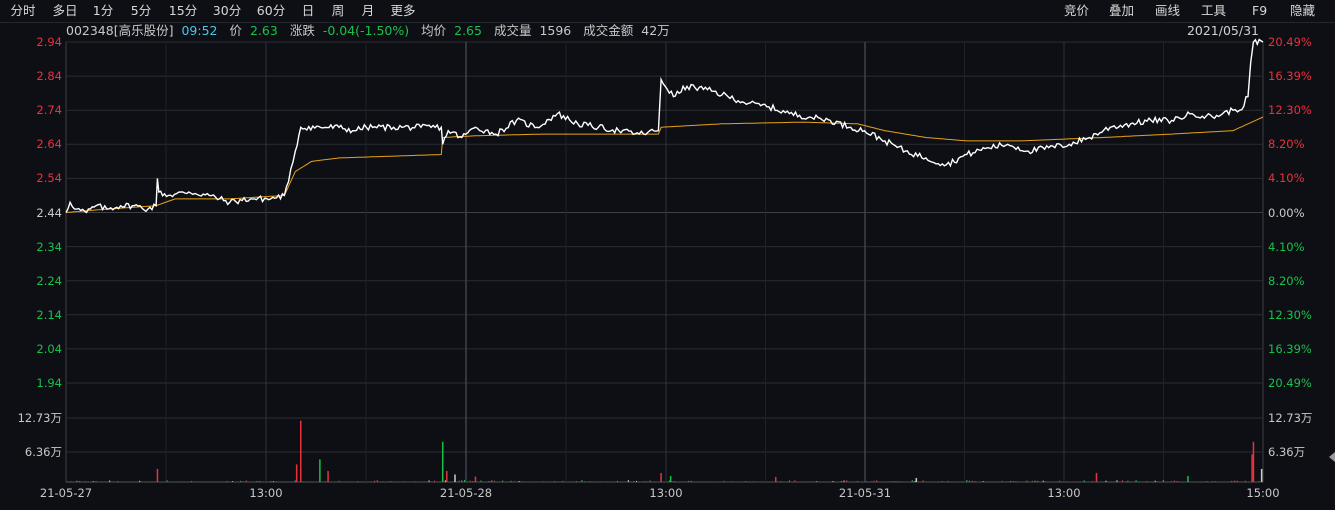 The width and height of the screenshot is (1335, 510). What do you see at coordinates (1168, 10) in the screenshot?
I see `draw-line-button: 画线` at bounding box center [1168, 10].